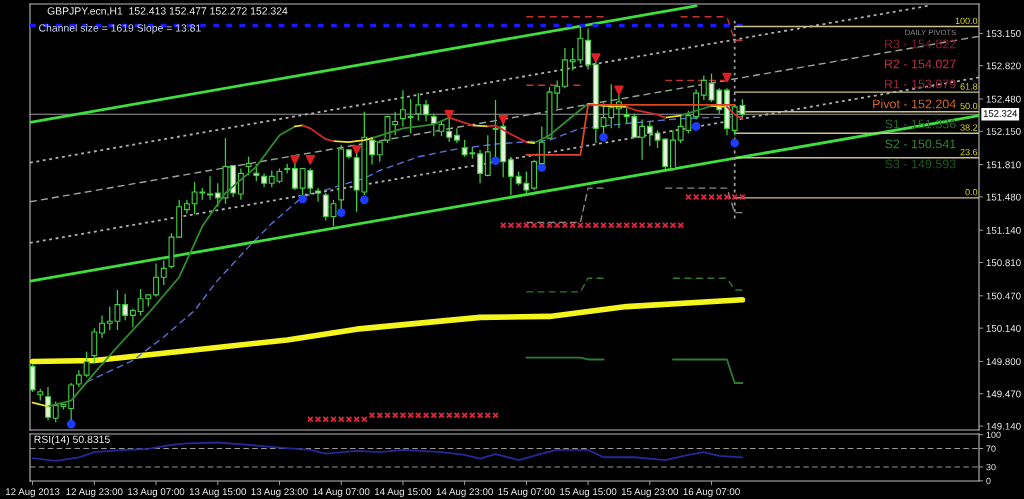 The width and height of the screenshot is (1024, 499). I want to click on y-tick-label: 100, so click(993, 435).